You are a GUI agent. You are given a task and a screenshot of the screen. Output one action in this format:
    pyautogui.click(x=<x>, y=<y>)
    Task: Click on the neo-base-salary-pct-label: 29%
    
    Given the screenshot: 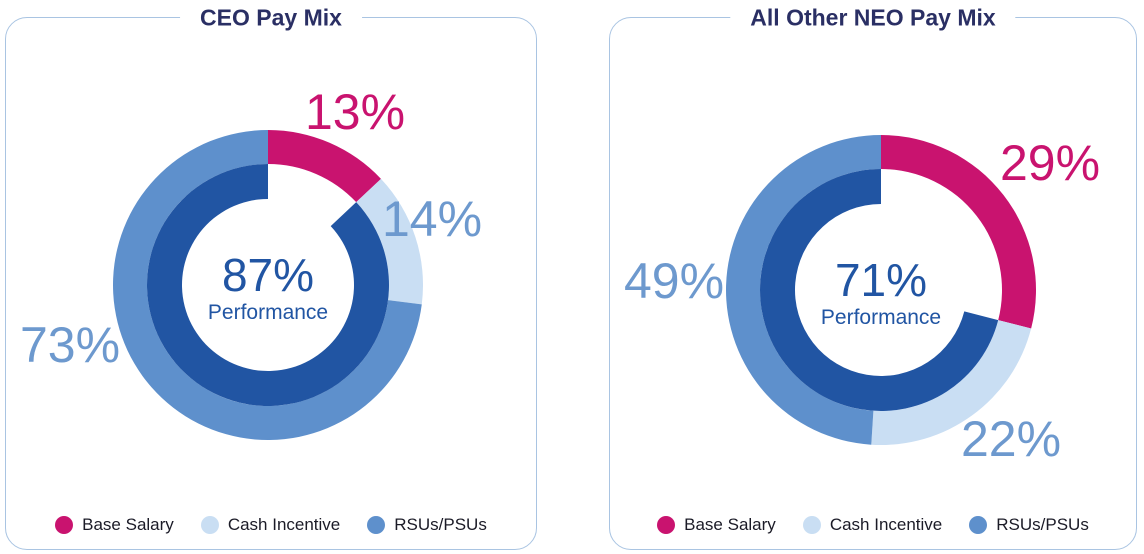 What is the action you would take?
    pyautogui.click(x=1050, y=163)
    